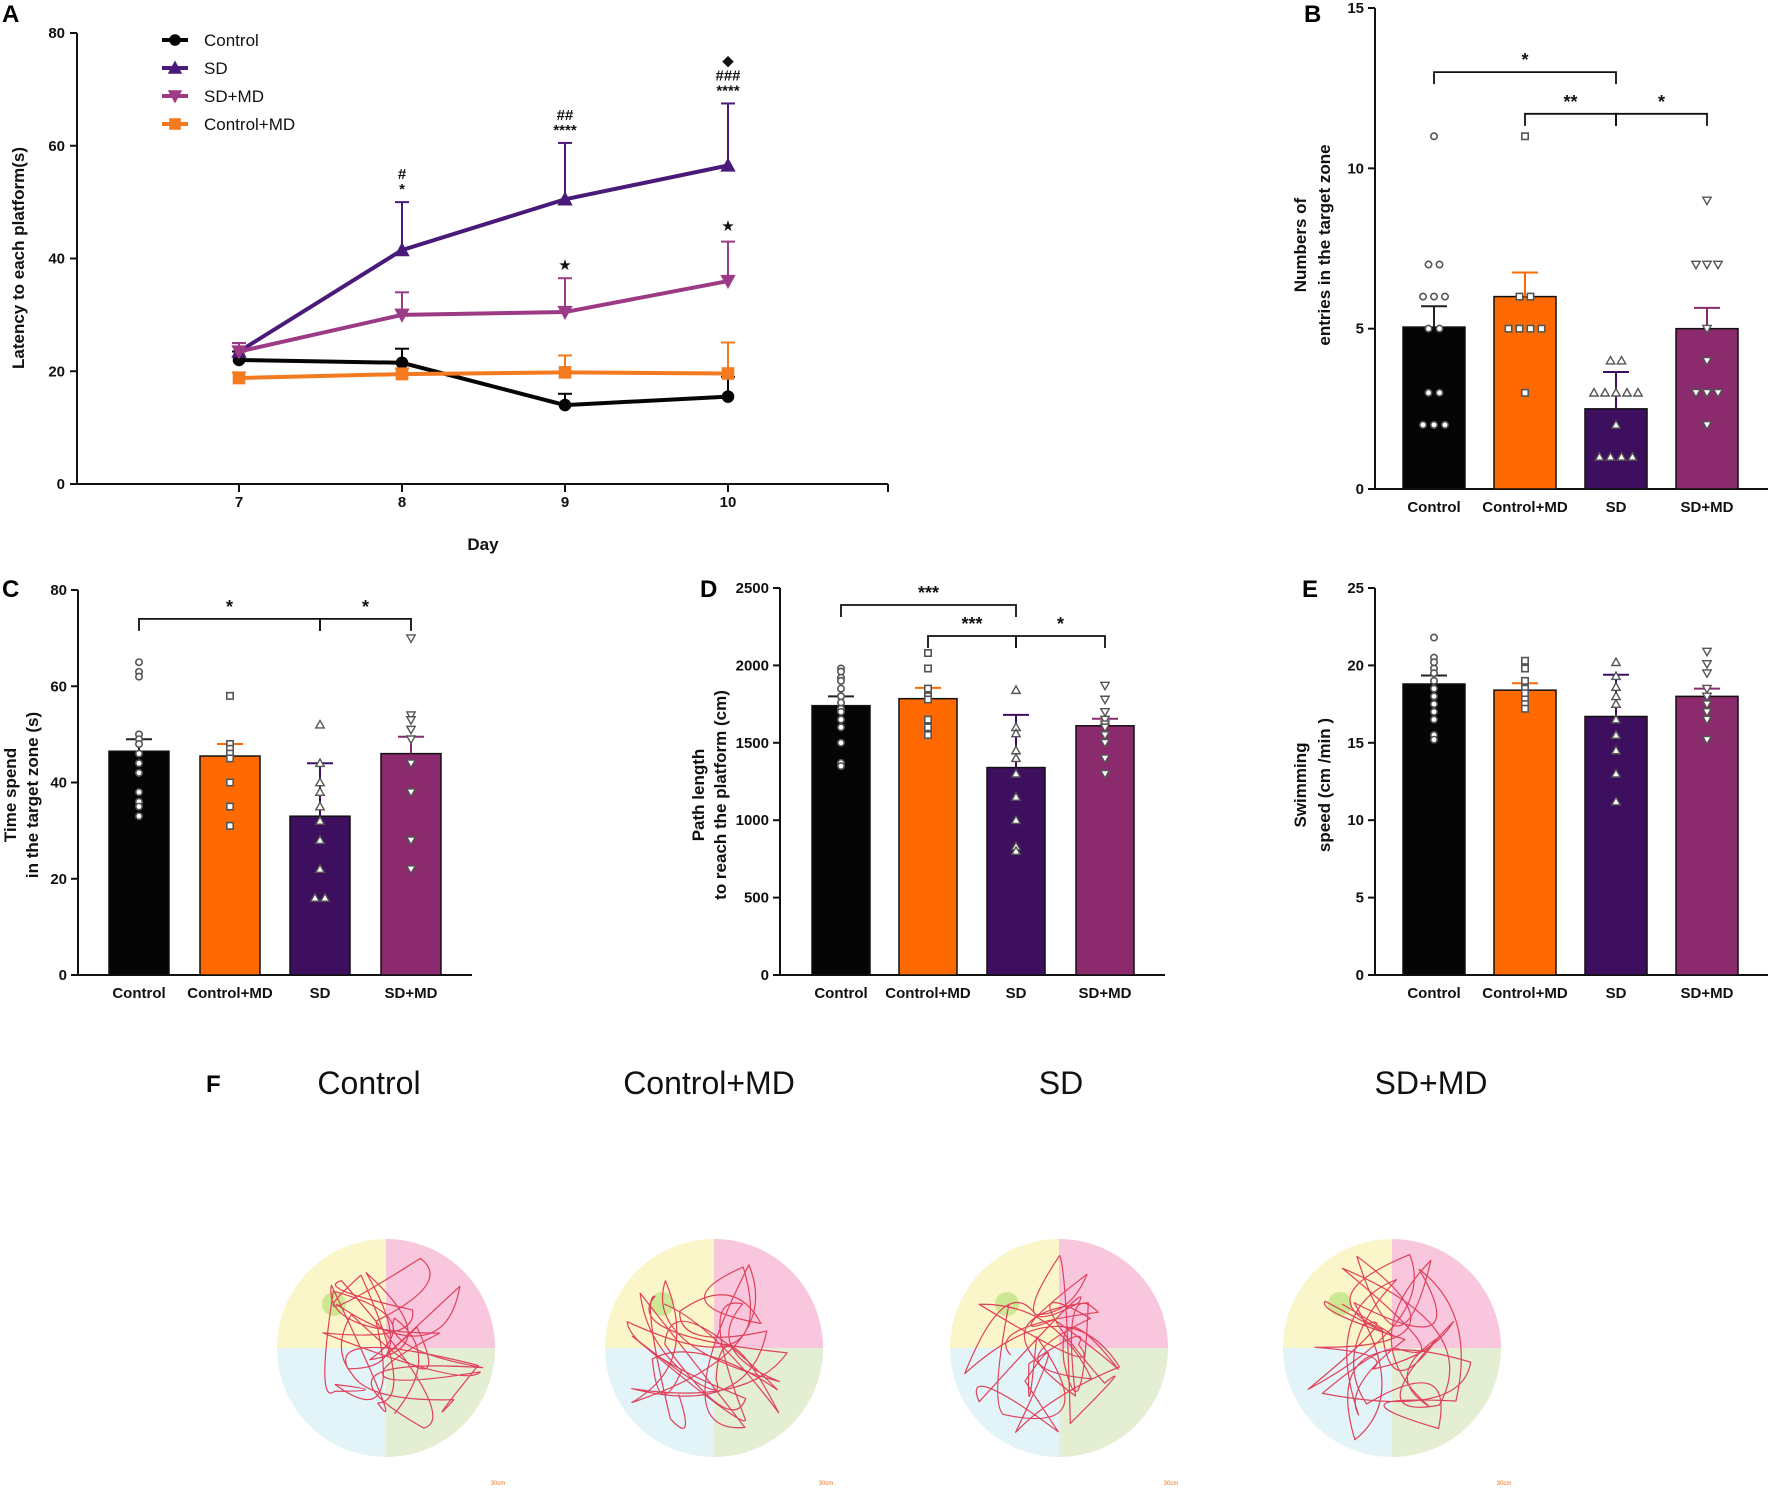 The image size is (1772, 1488). What do you see at coordinates (768, 1293) in the screenshot?
I see `pool-quadrant-ne` at bounding box center [768, 1293].